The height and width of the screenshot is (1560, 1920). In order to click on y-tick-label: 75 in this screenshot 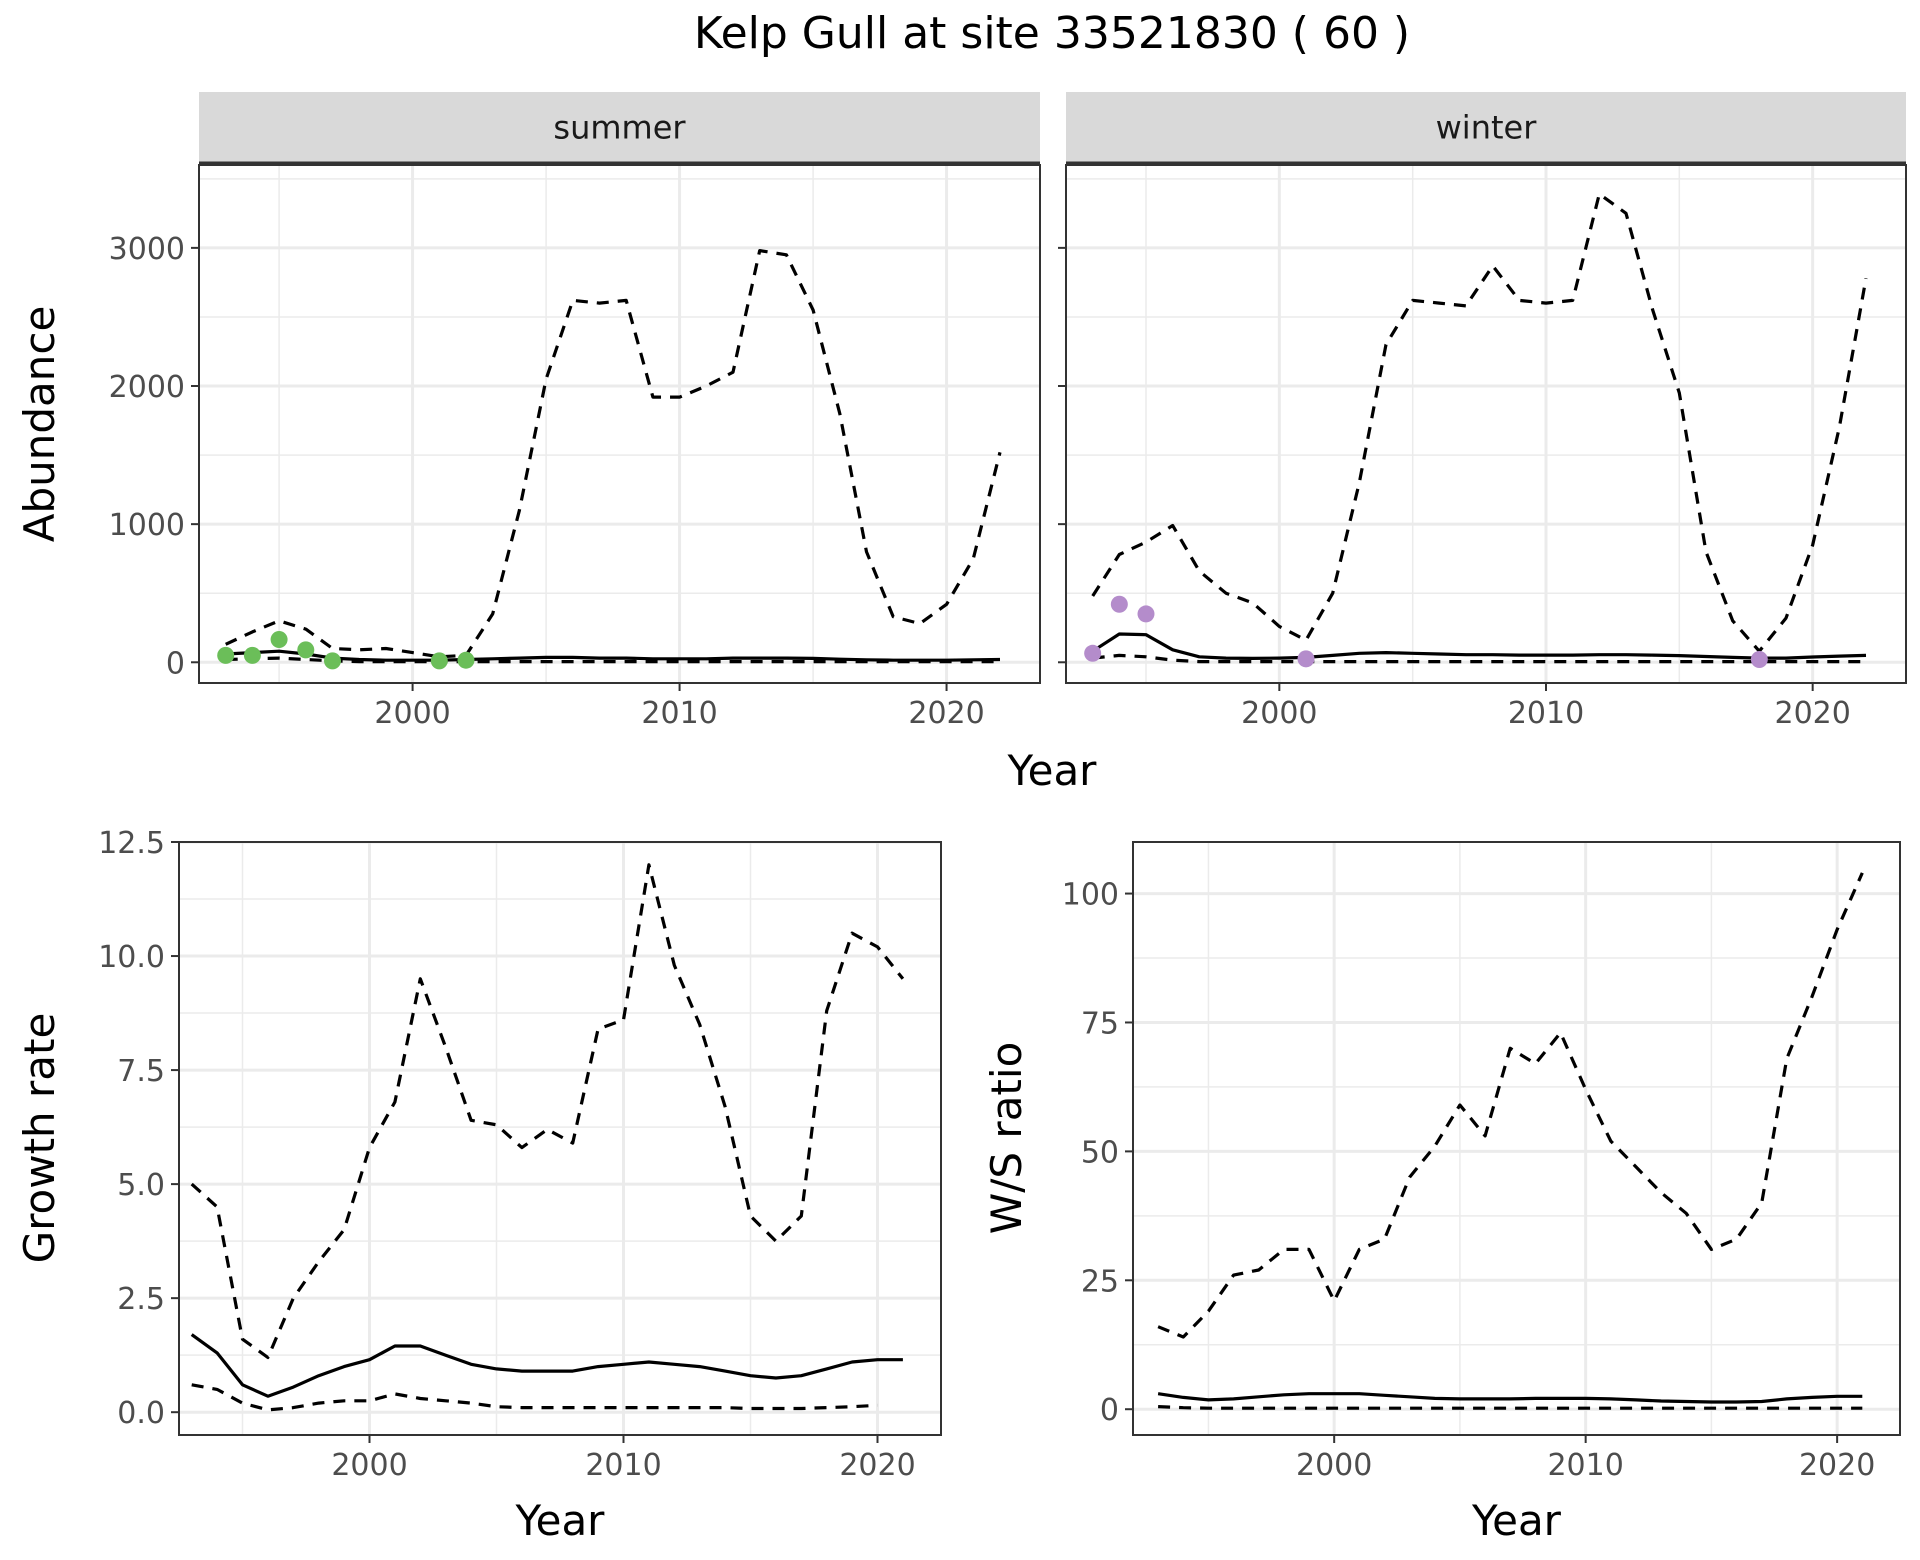, I will do `click(1100, 1023)`.